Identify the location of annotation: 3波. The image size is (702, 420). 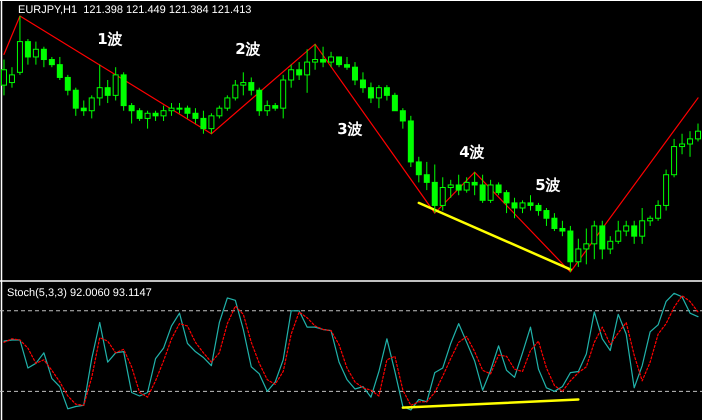
(350, 129).